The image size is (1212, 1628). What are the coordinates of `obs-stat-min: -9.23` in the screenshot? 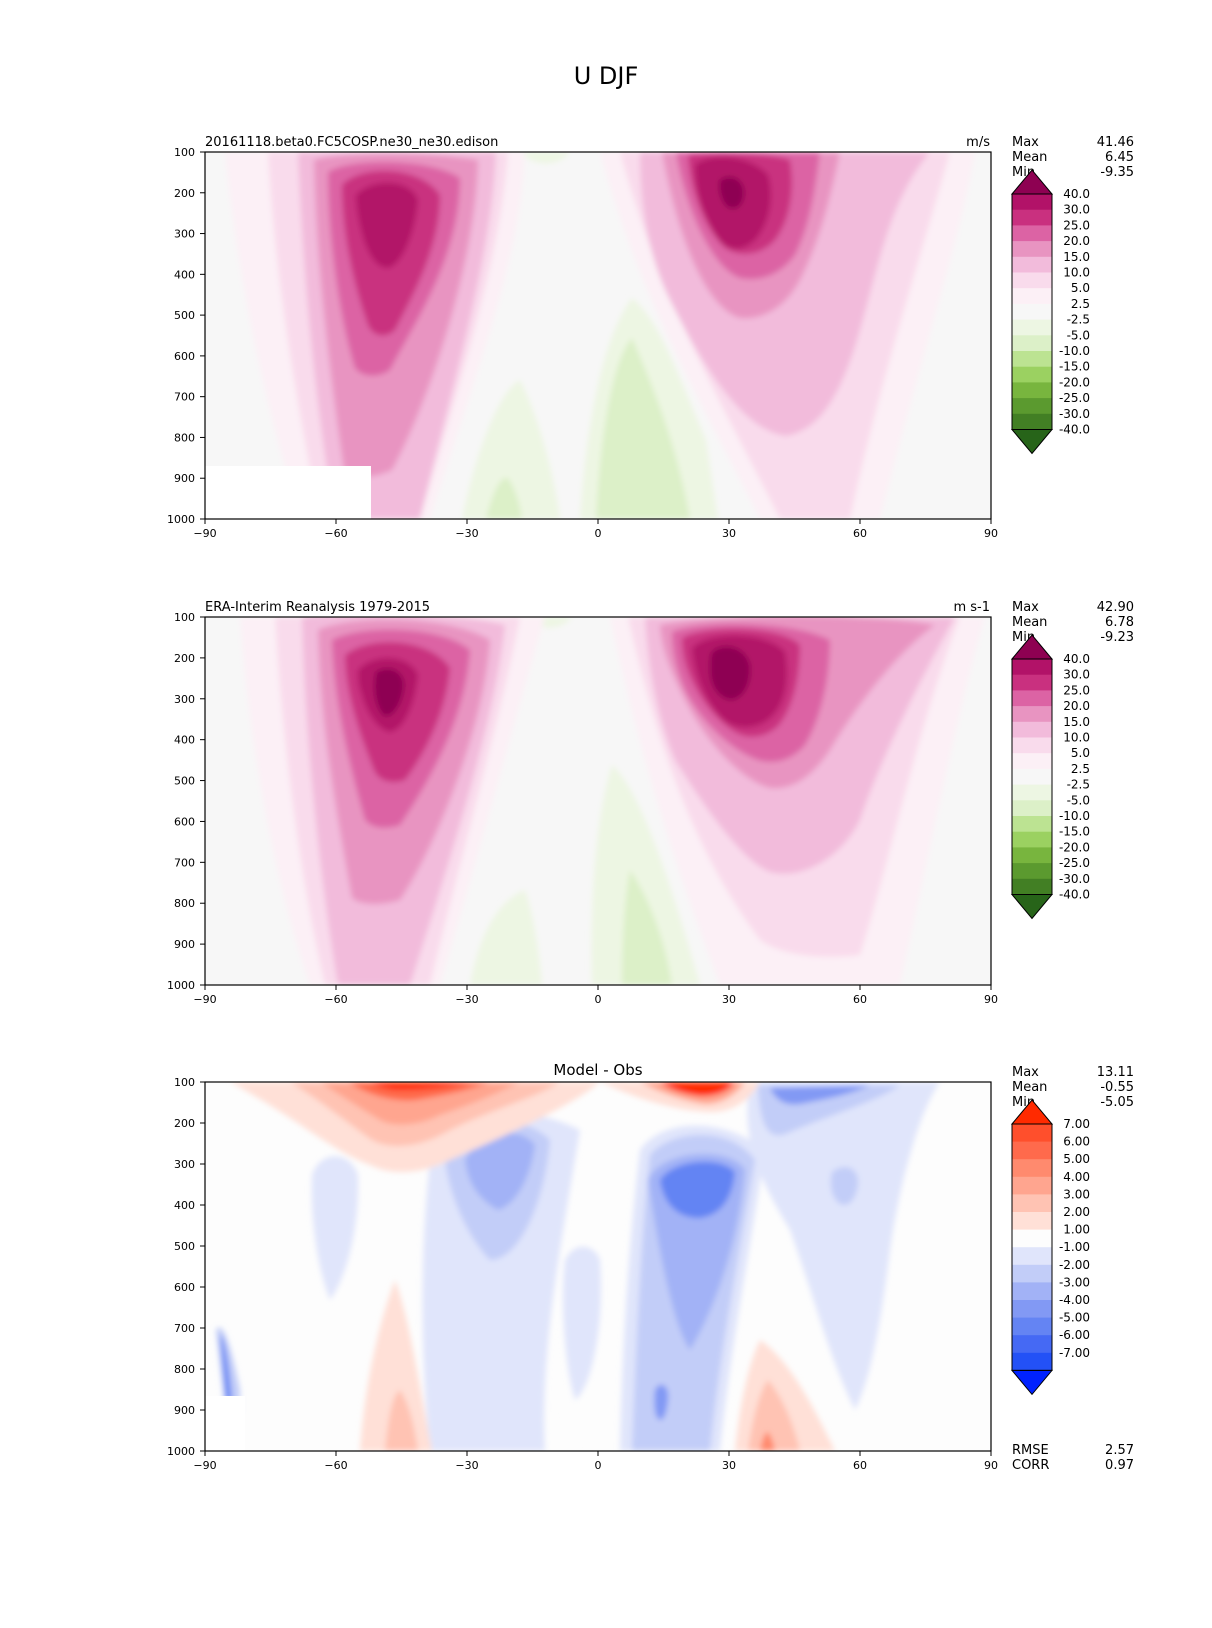 It's located at (1117, 637).